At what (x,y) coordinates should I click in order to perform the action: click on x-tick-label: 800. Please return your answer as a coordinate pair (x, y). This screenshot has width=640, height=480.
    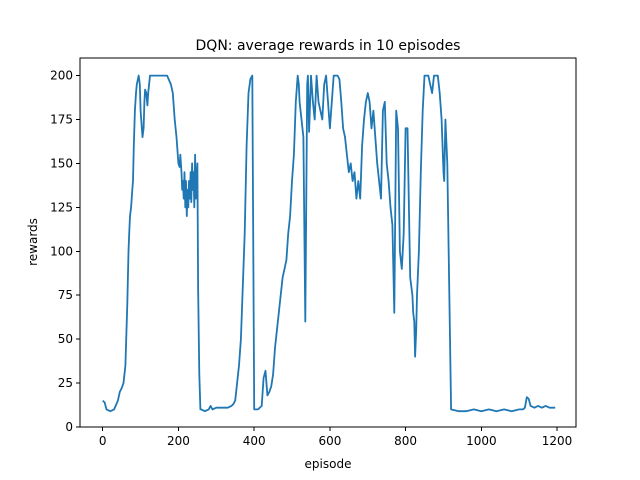
    Looking at the image, I should click on (405, 441).